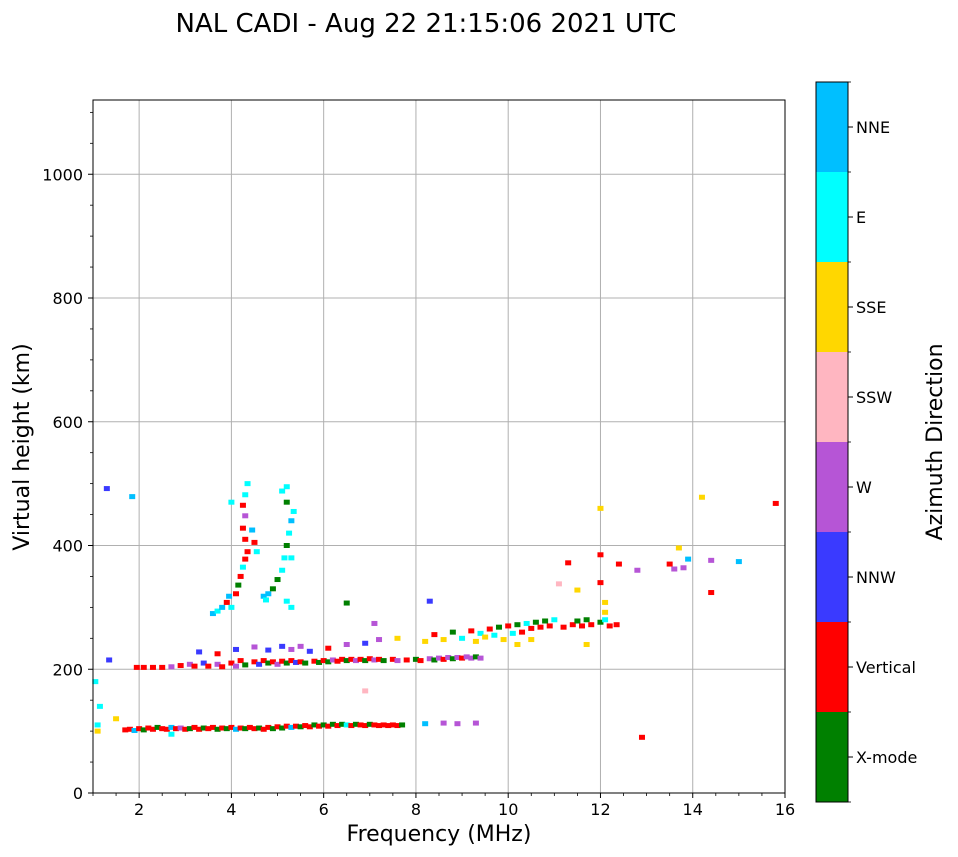 This screenshot has height=857, width=958. What do you see at coordinates (600, 809) in the screenshot?
I see `x-tick-label: 12` at bounding box center [600, 809].